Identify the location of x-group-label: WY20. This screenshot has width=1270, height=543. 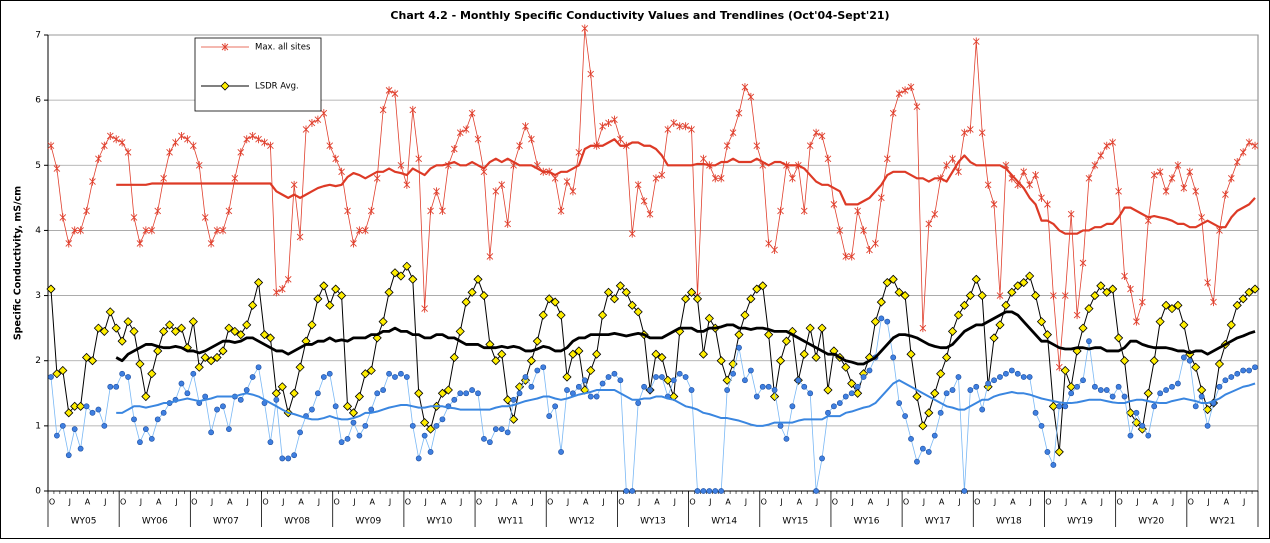
(1151, 522).